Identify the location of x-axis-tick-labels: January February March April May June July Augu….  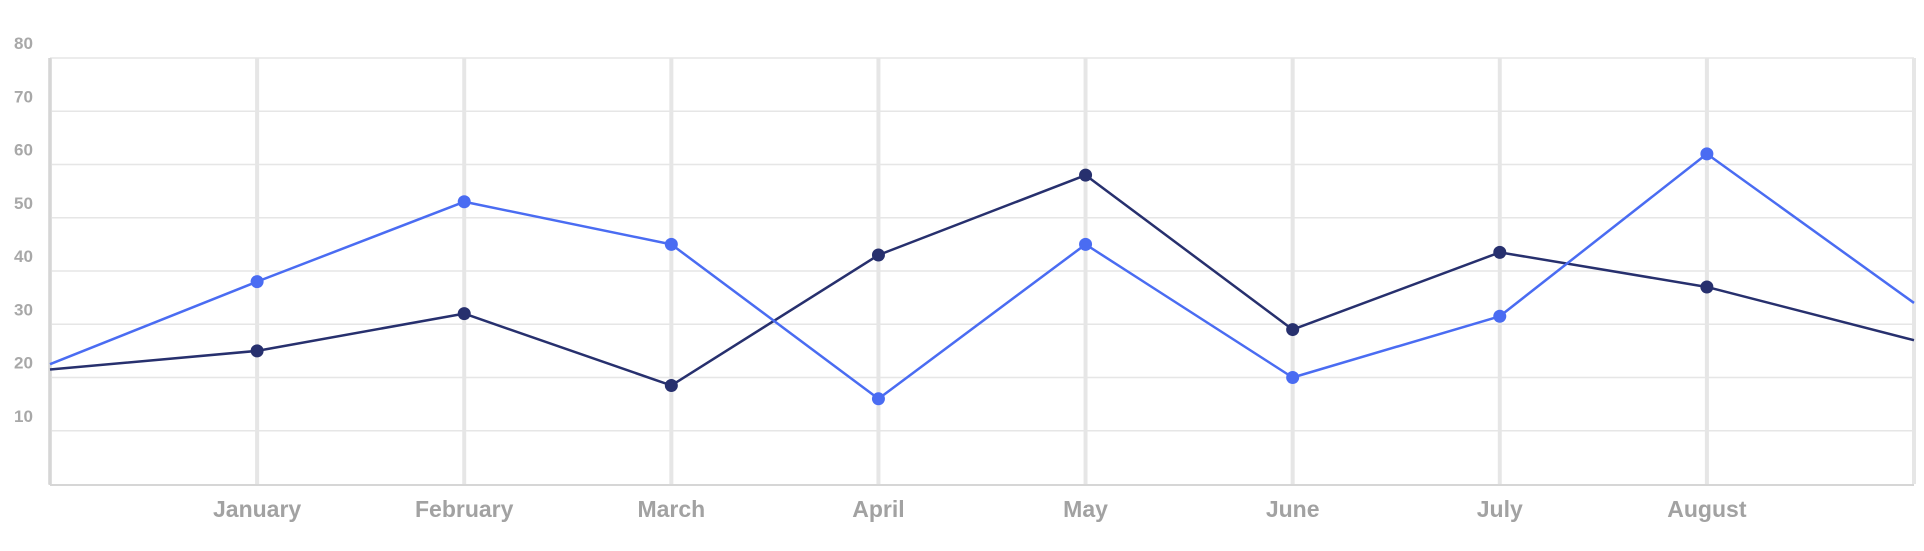
(980, 509).